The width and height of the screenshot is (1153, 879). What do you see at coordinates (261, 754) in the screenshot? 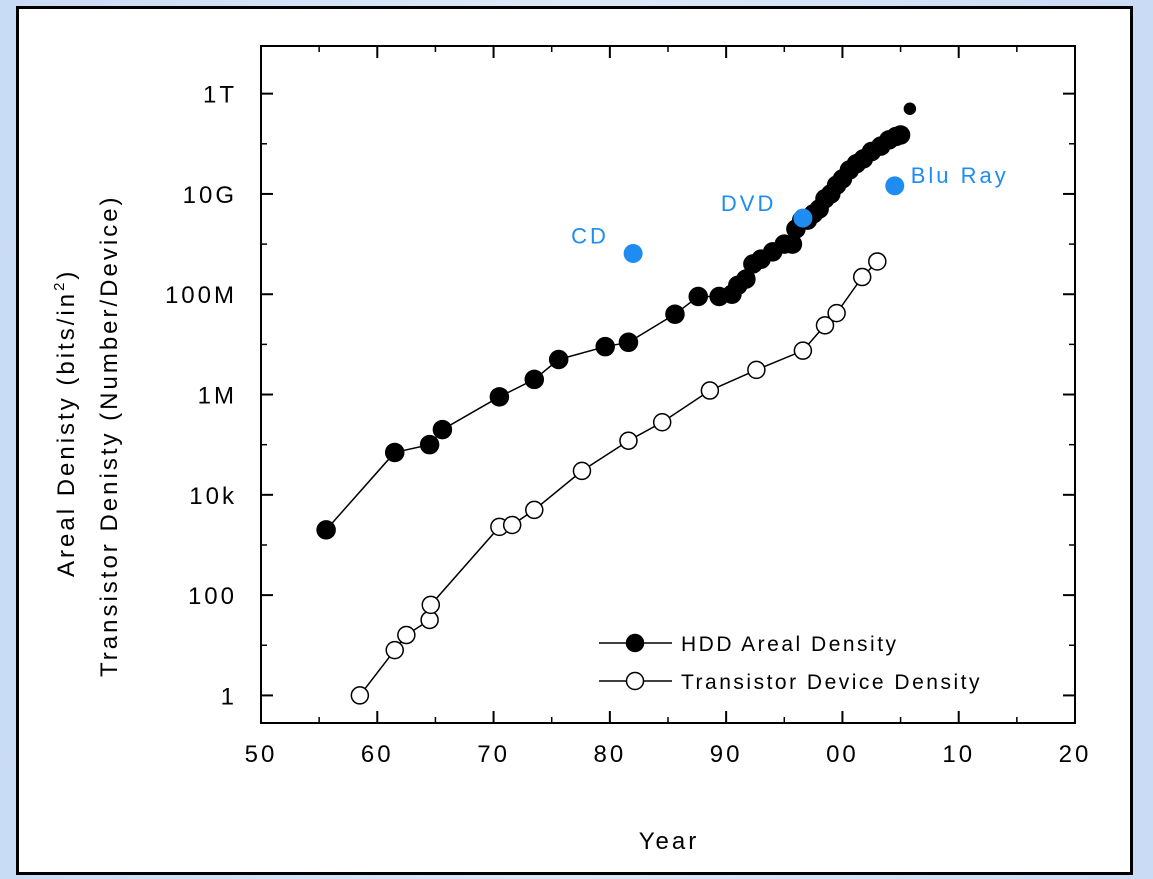
I see `x-tick-label: 50` at bounding box center [261, 754].